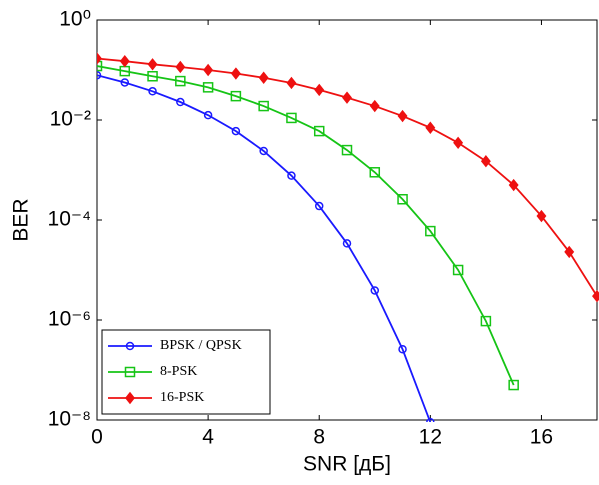 Image resolution: width=599 pixels, height=485 pixels. What do you see at coordinates (541, 437) in the screenshot?
I see `x-tick-label: 16` at bounding box center [541, 437].